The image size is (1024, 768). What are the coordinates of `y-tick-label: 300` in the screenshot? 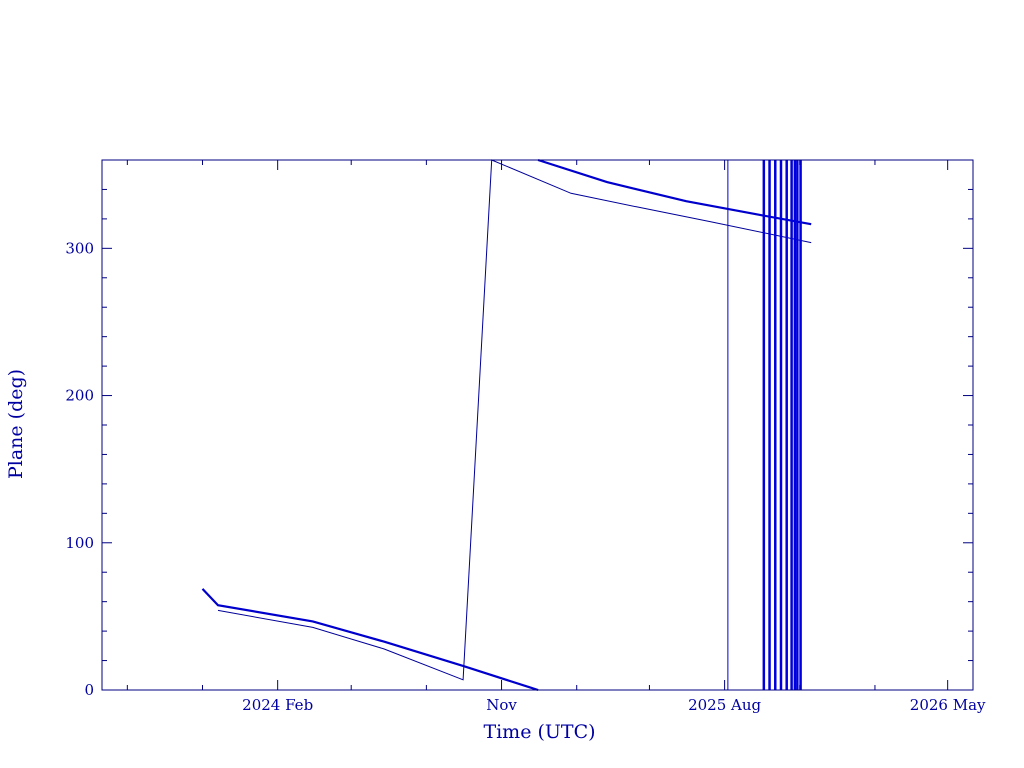 It's located at (79, 248).